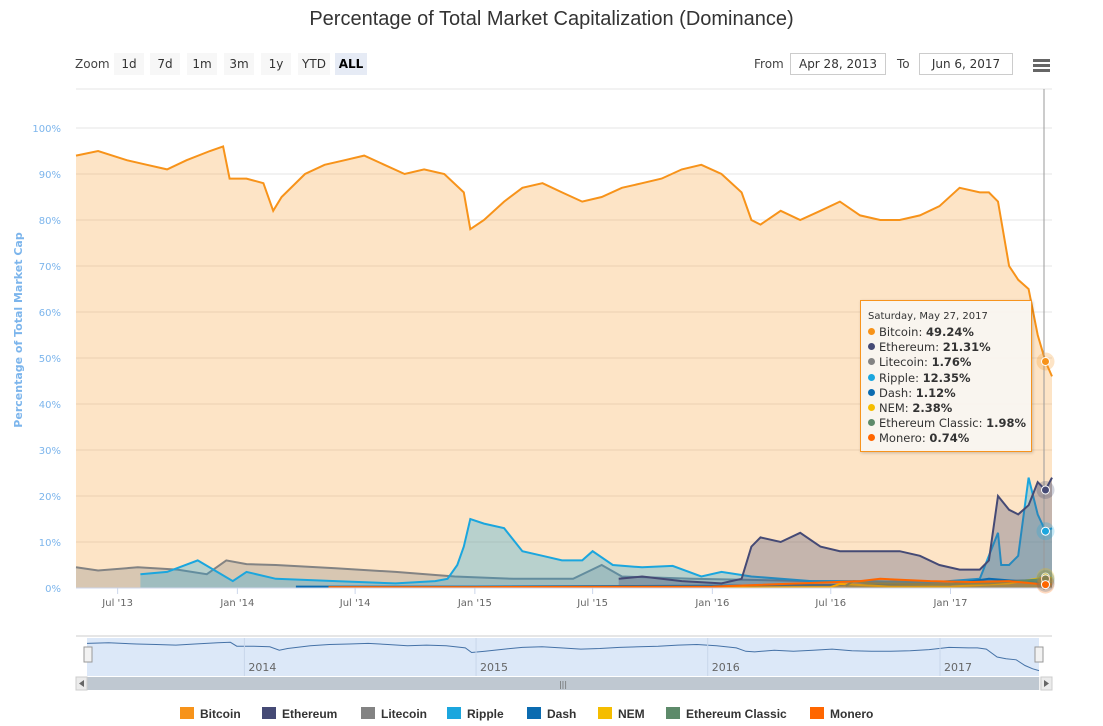 The image size is (1103, 726). Describe the element at coordinates (1041, 65) in the screenshot. I see `hamburger-menu-icon` at that location.